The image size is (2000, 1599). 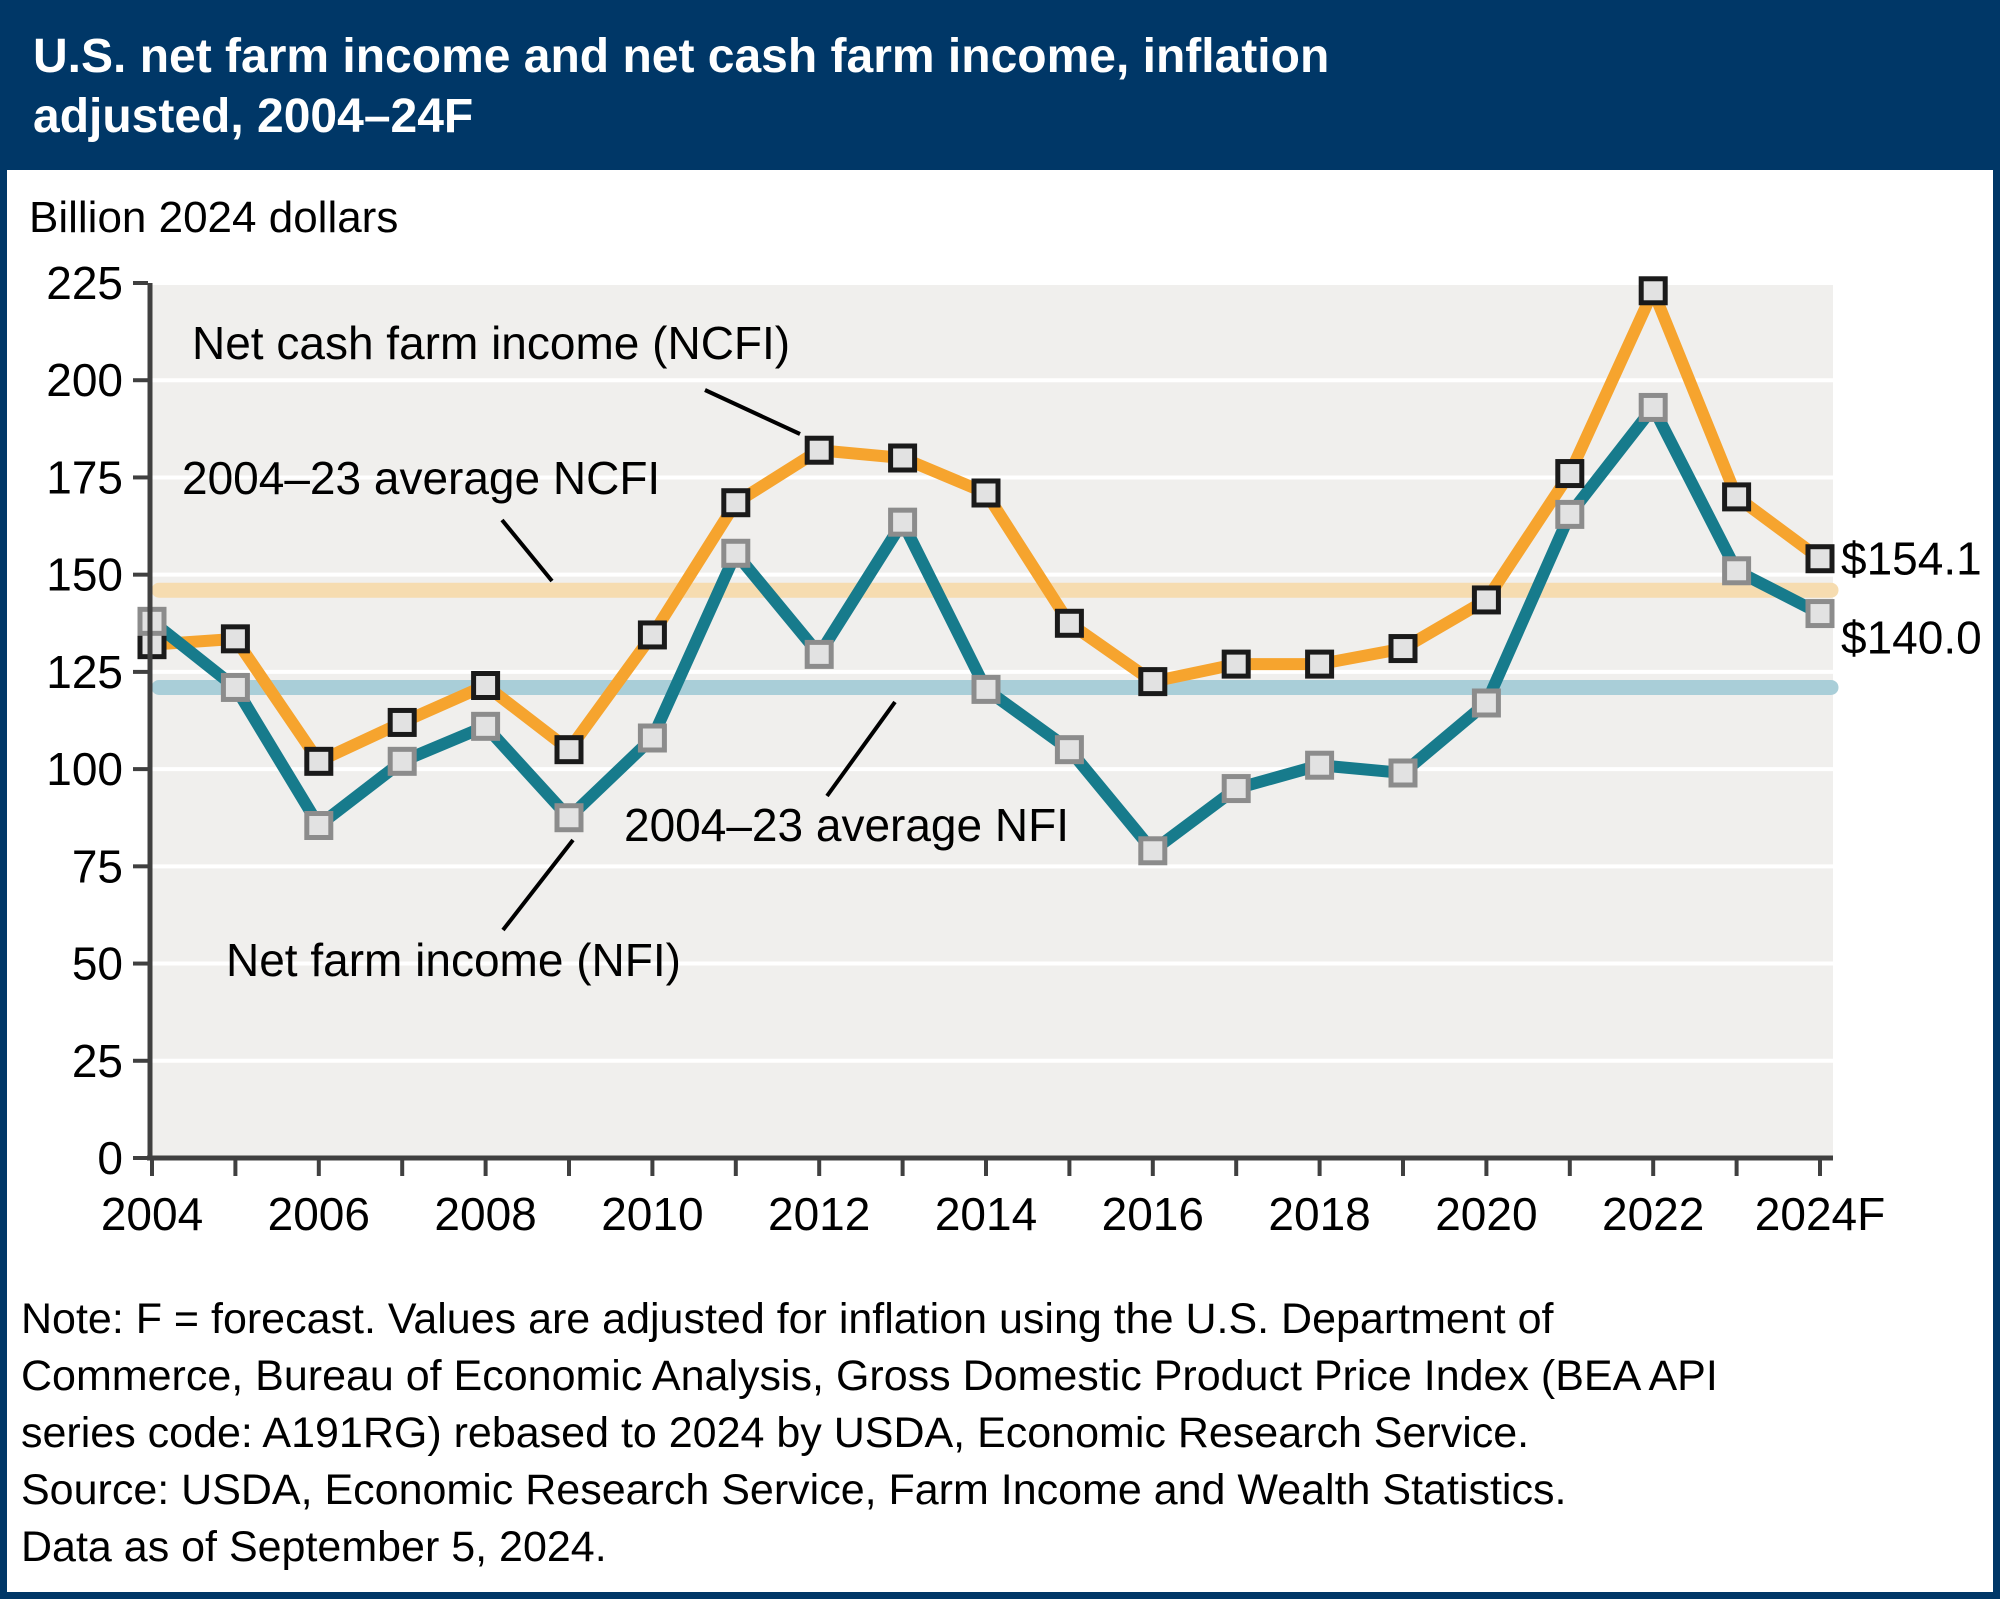 I want to click on y-tick-label-100: 100, so click(x=84, y=769).